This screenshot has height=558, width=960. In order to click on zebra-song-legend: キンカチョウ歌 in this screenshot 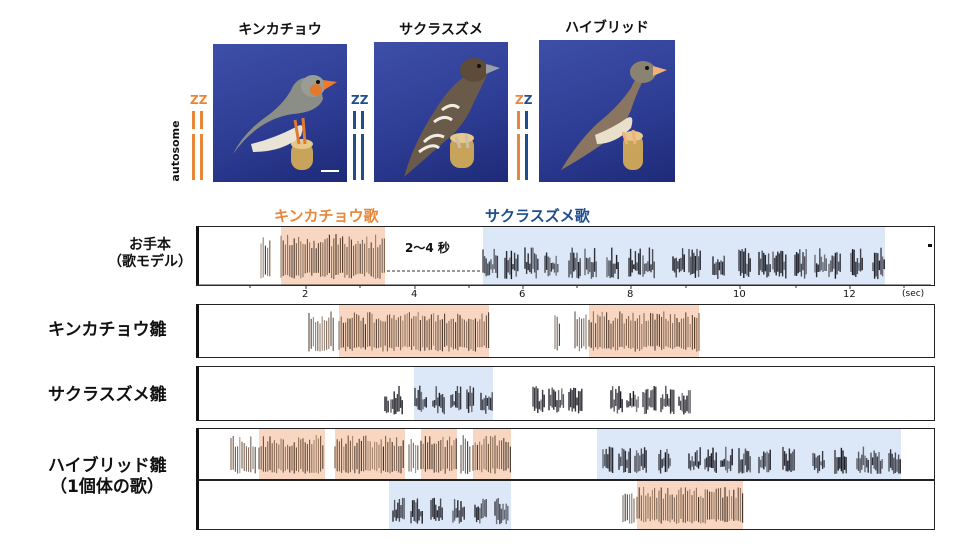, I will do `click(326, 216)`.